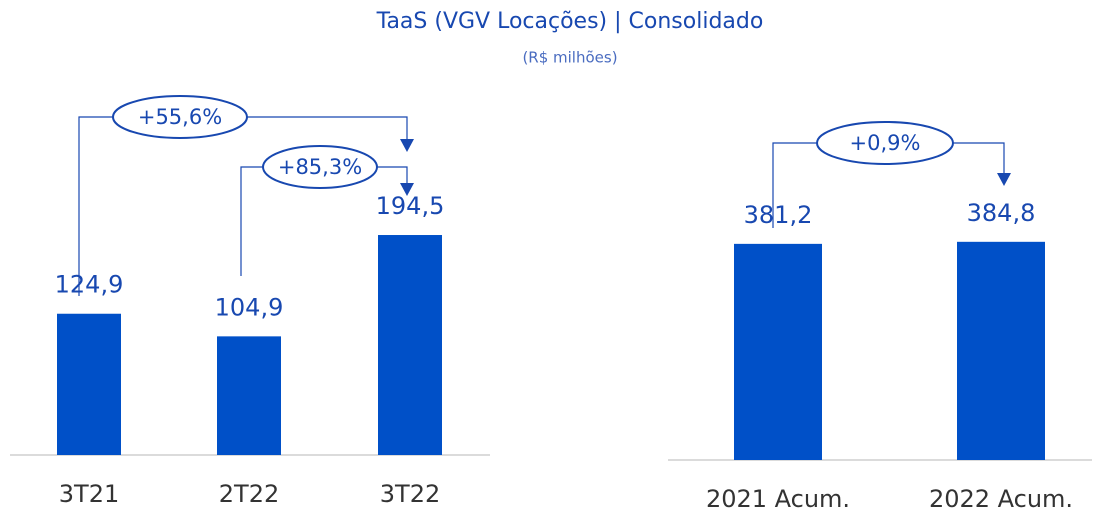 Image resolution: width=1102 pixels, height=512 pixels. I want to click on value-label: 124,9, so click(89, 285).